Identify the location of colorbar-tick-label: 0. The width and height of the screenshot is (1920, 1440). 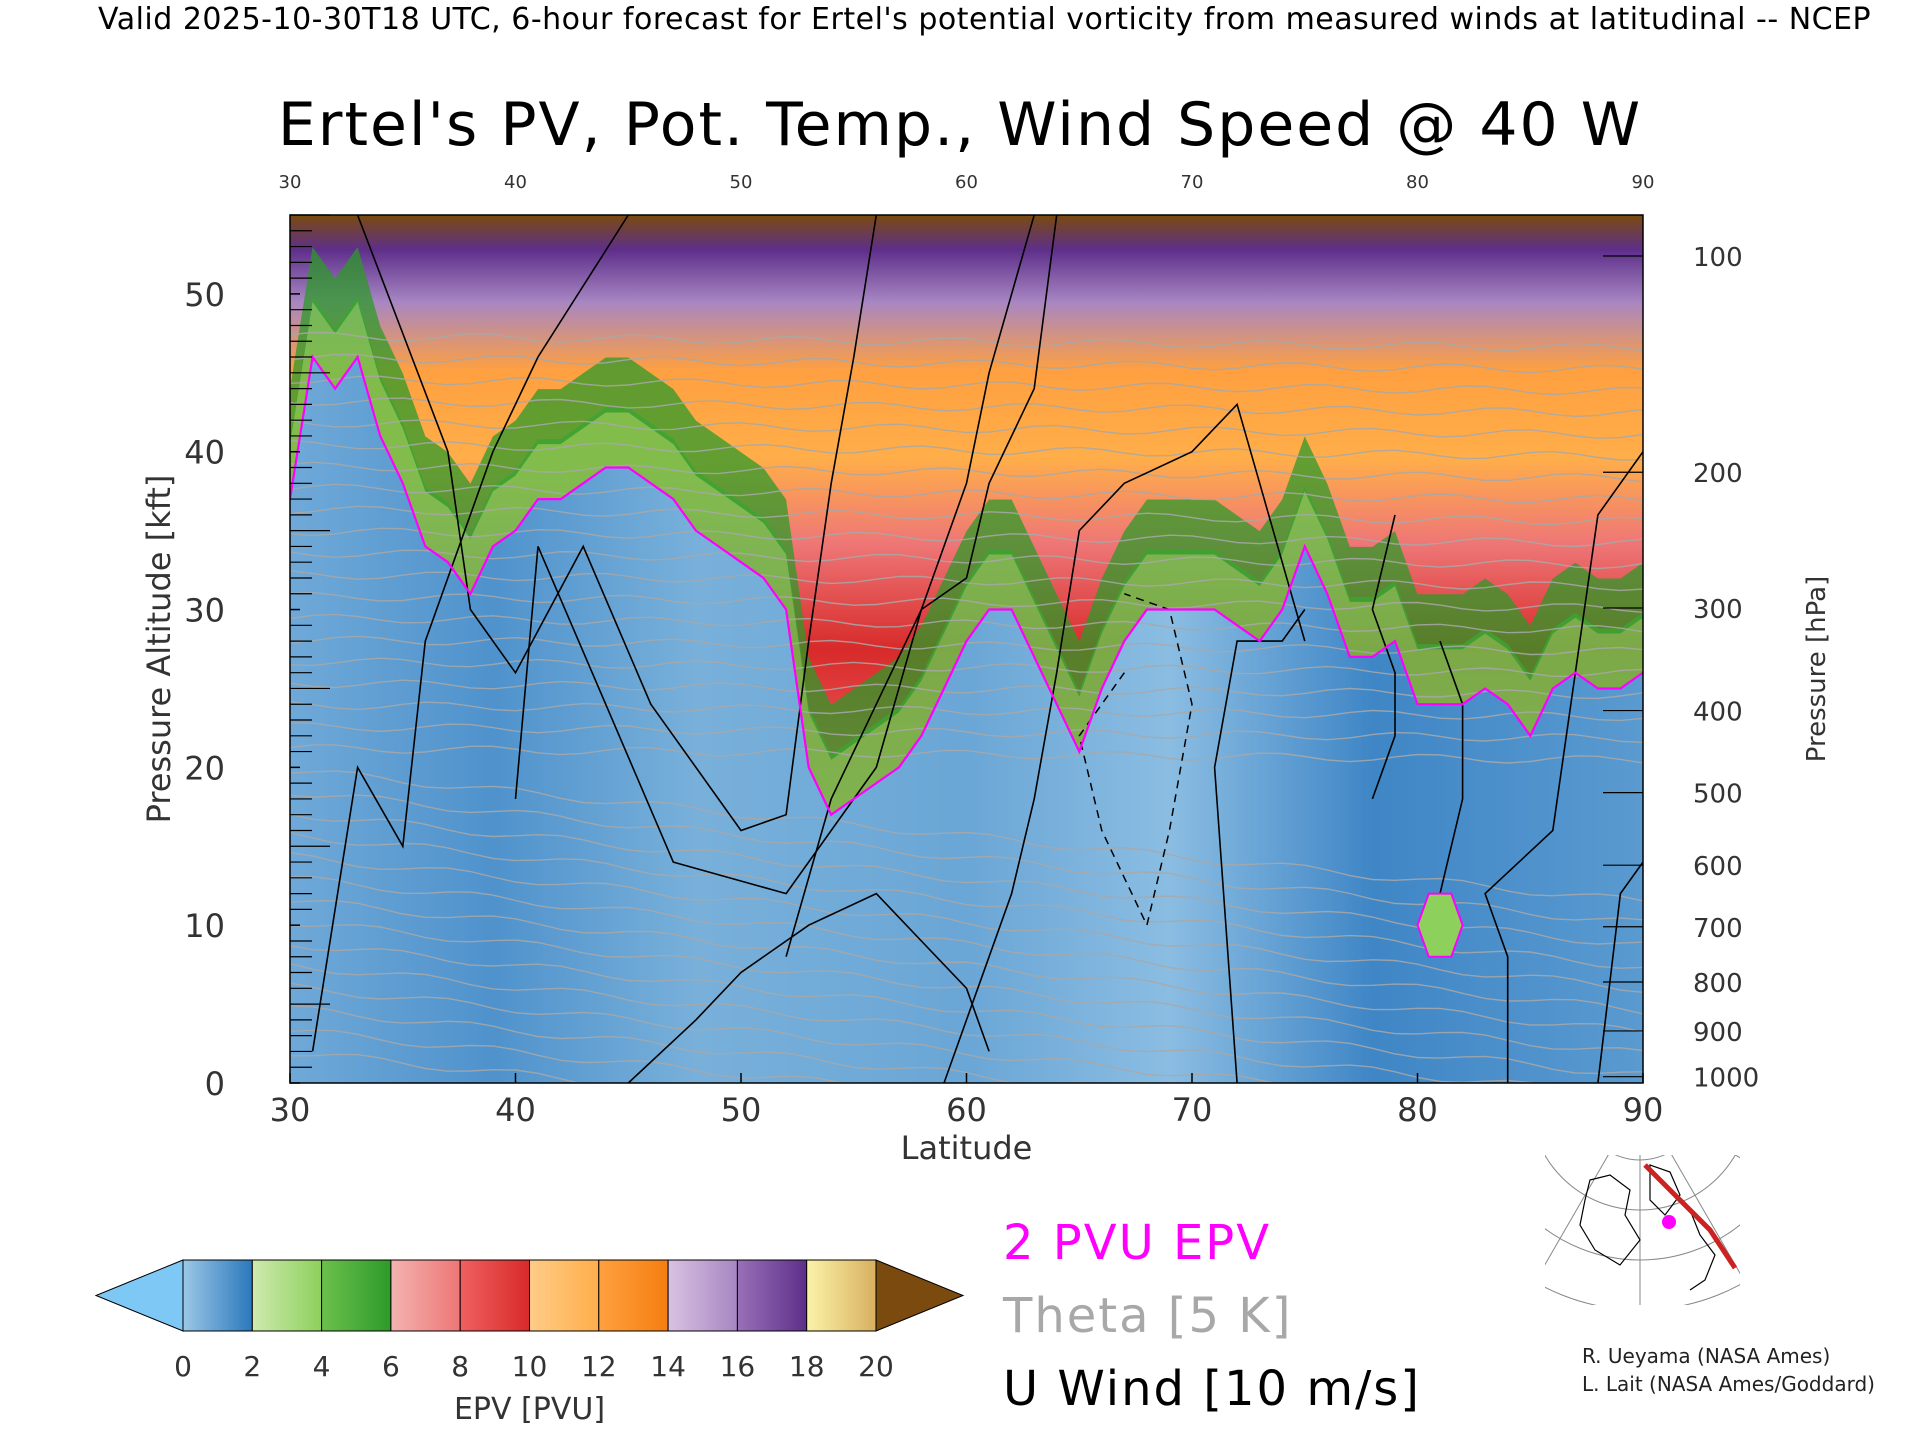
(183, 1366).